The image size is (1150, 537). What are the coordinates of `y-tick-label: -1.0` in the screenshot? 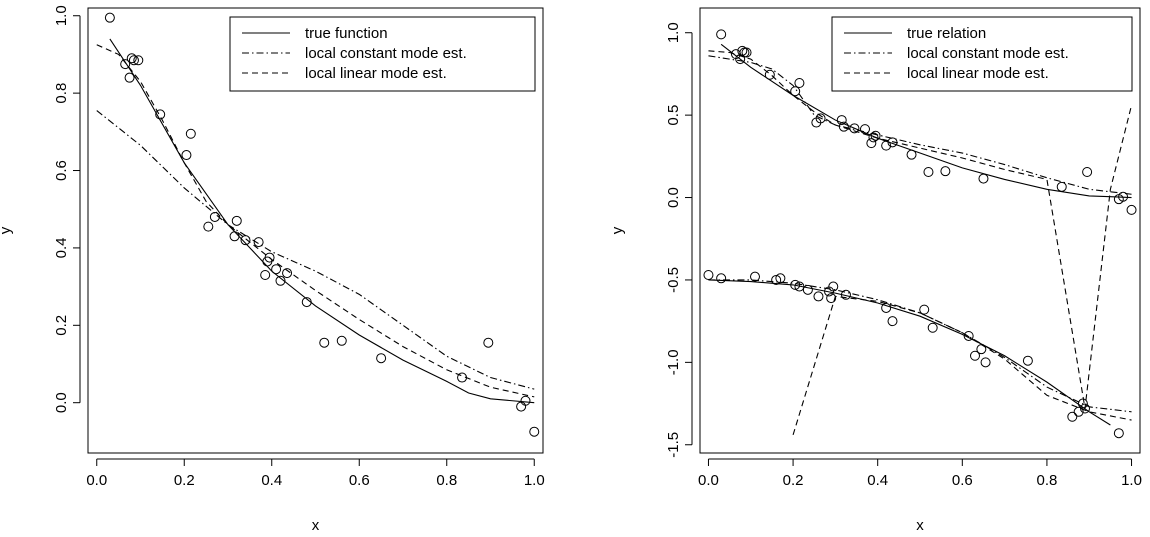 It's located at (673, 362).